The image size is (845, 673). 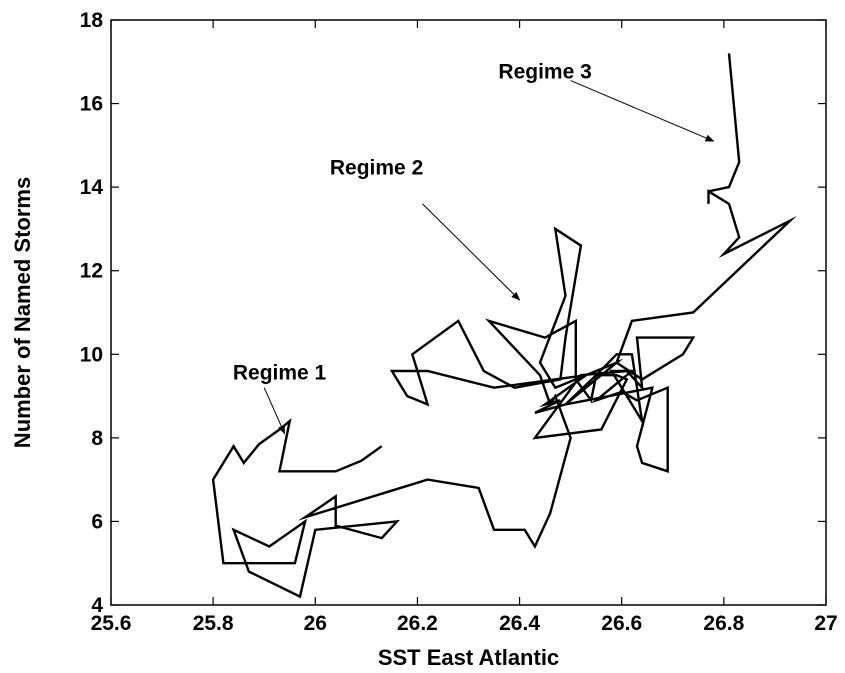 I want to click on y-tick-label: 12, so click(x=91, y=271).